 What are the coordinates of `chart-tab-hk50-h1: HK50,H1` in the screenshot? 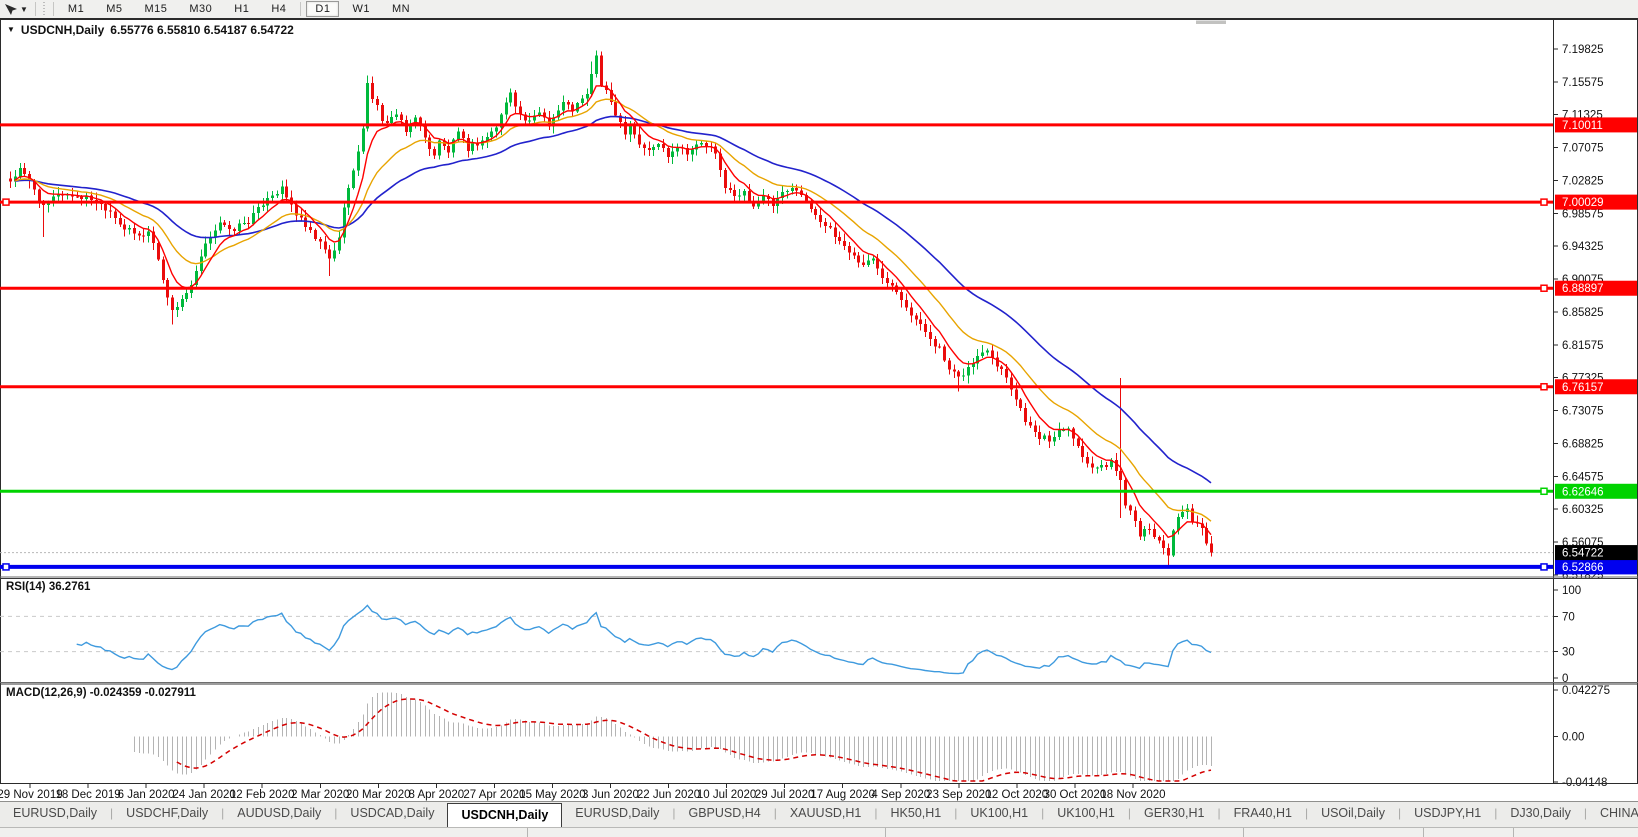 It's located at (916, 813).